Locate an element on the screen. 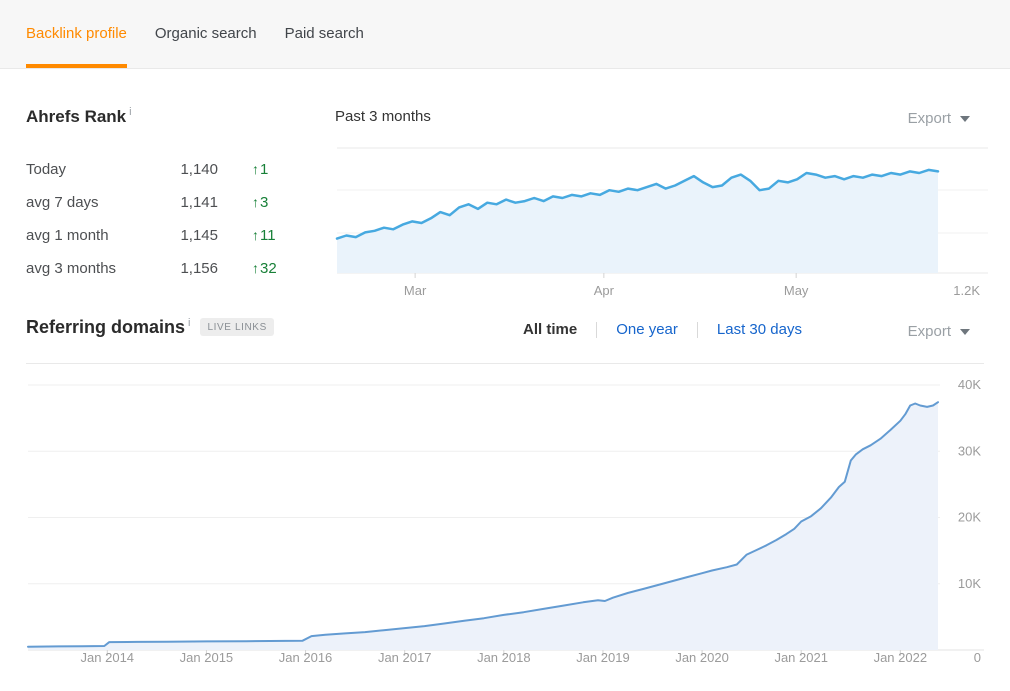 The width and height of the screenshot is (1010, 691). x-axis-label: Jan 2020 is located at coordinates (702, 657).